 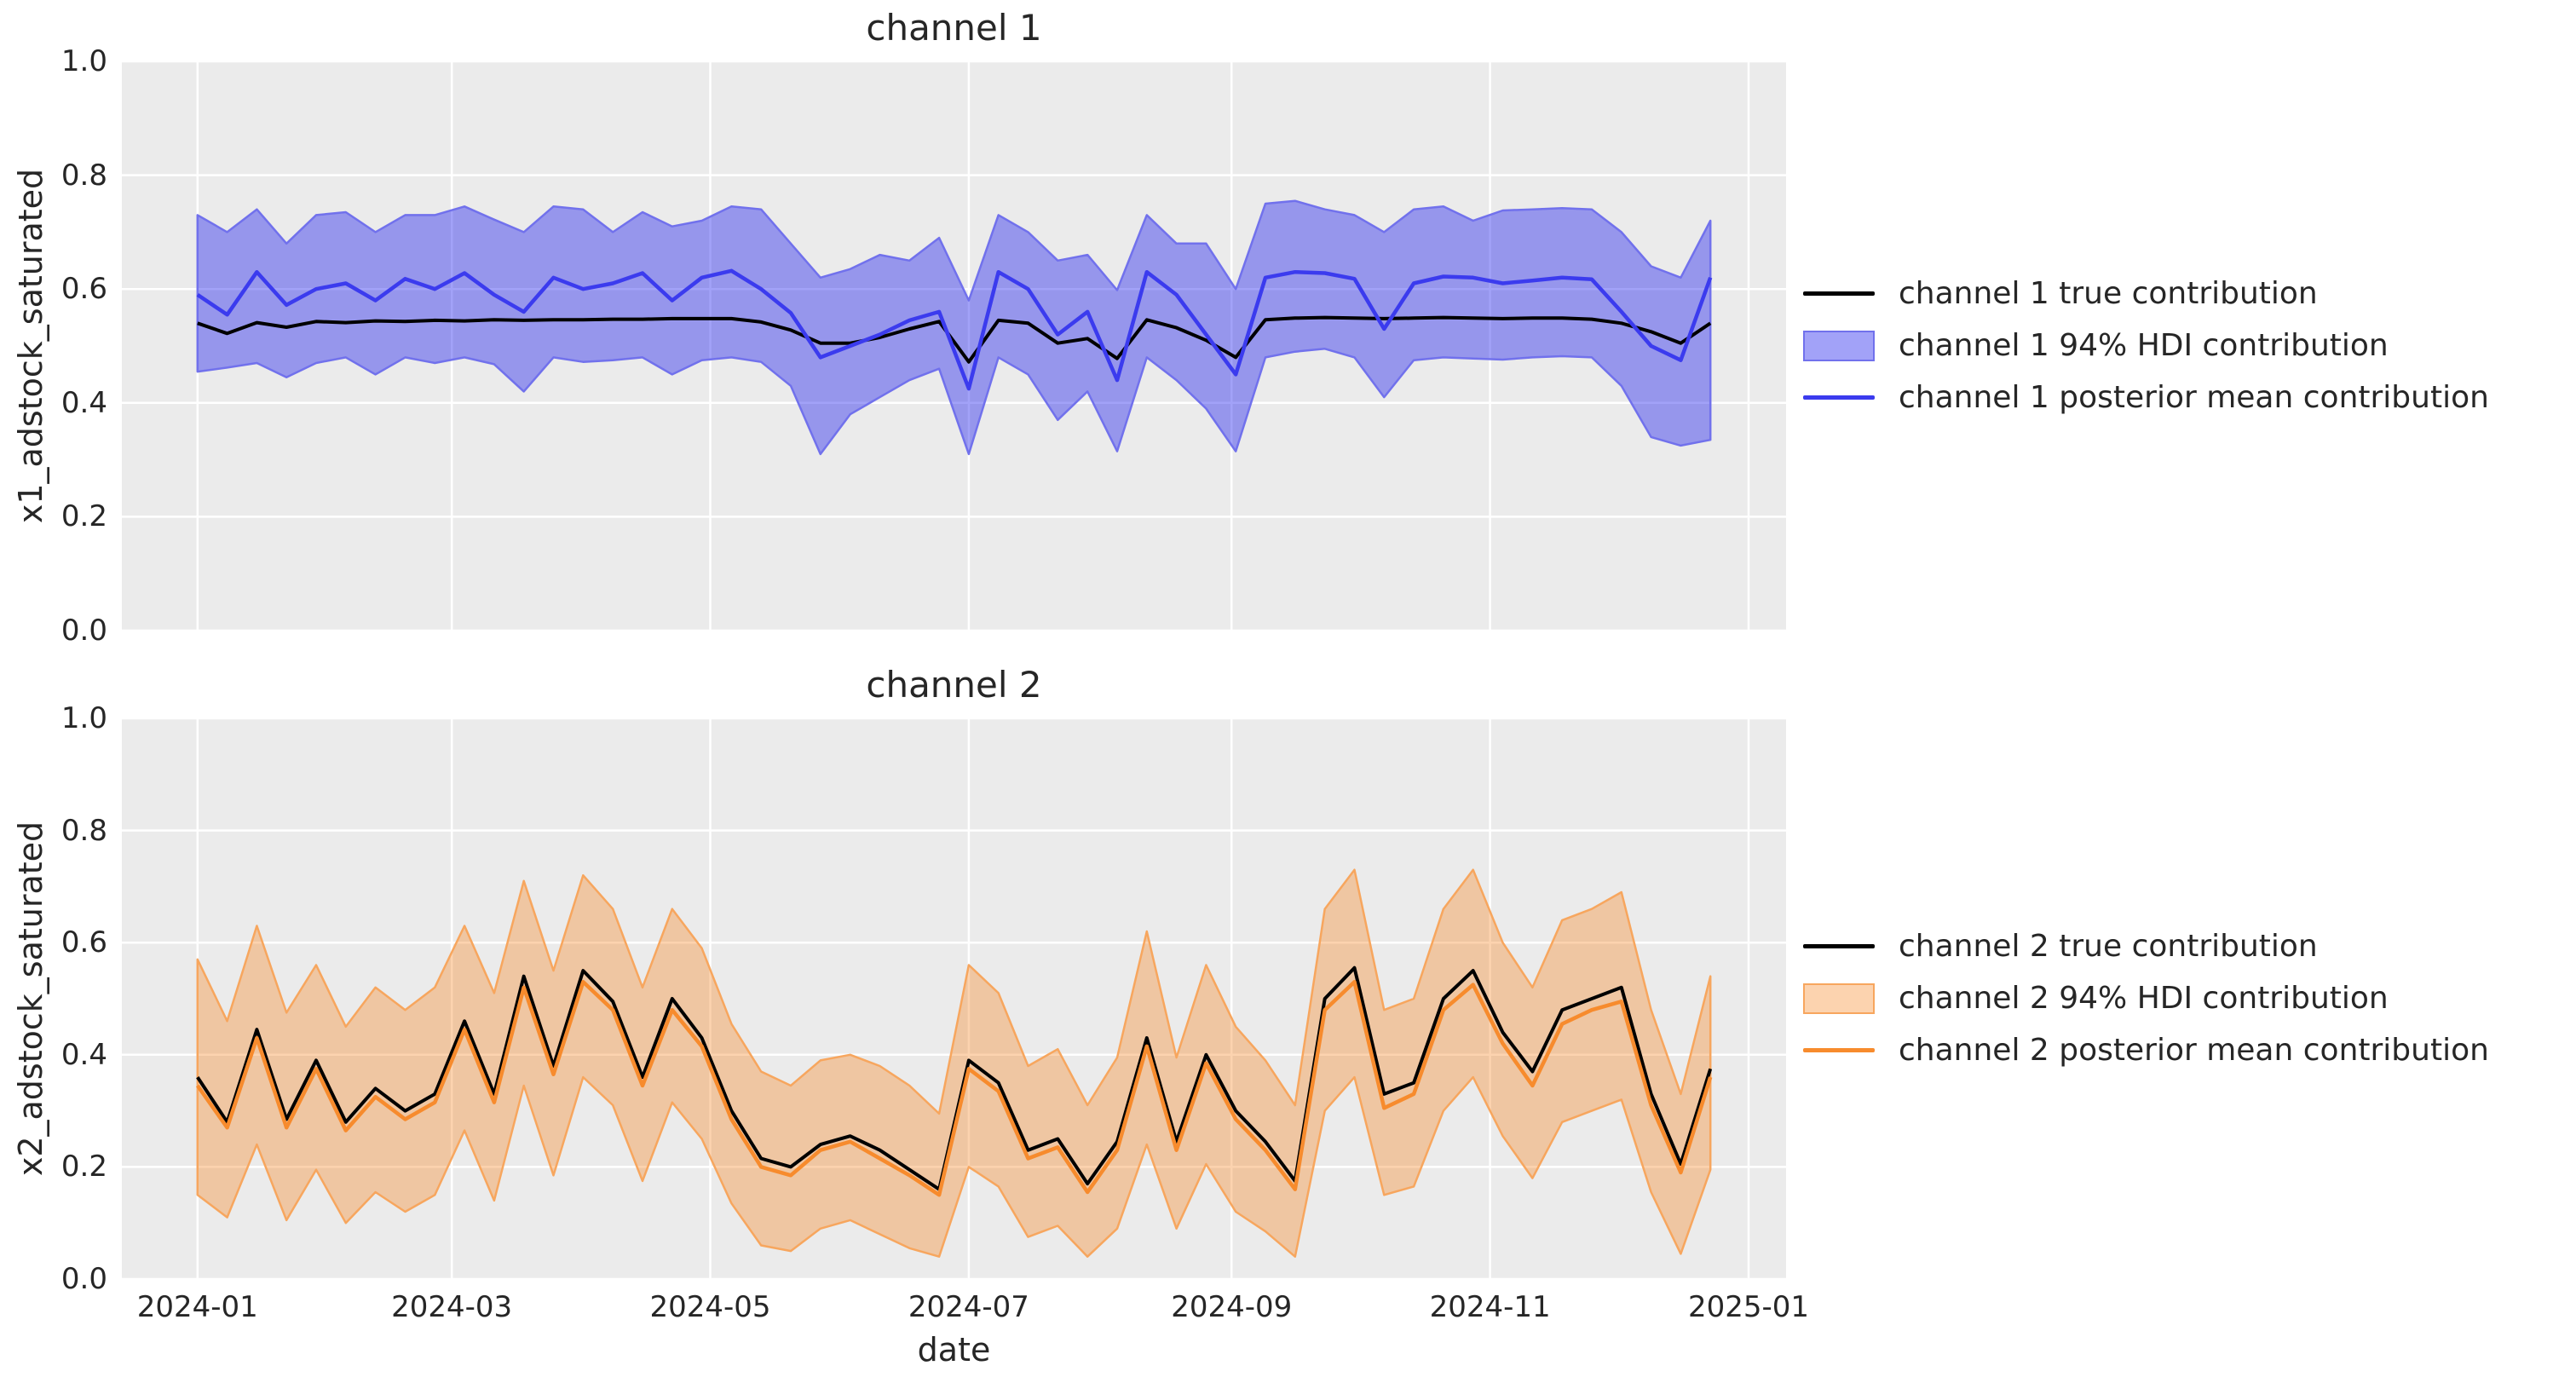 What do you see at coordinates (2194, 397) in the screenshot?
I see `legend-label: channel 1 posterior mean contribution` at bounding box center [2194, 397].